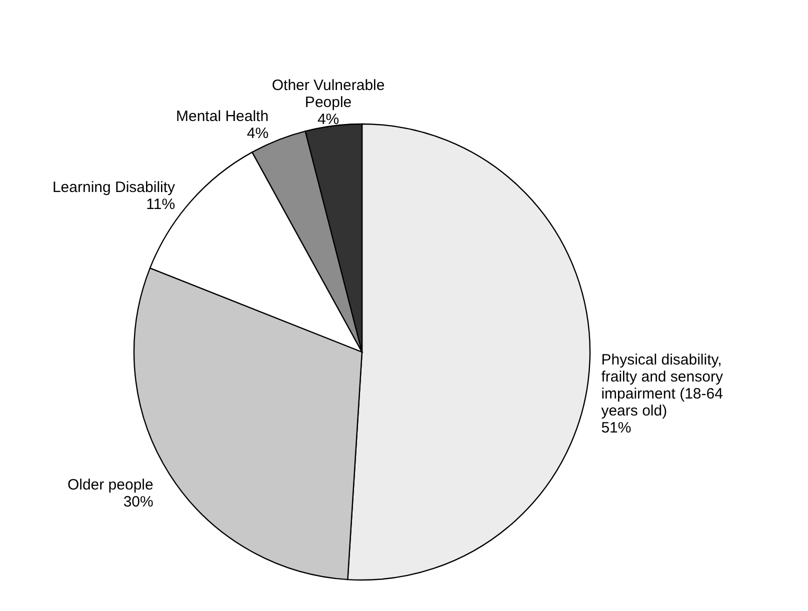  What do you see at coordinates (110, 485) in the screenshot?
I see `slice-label: Older people` at bounding box center [110, 485].